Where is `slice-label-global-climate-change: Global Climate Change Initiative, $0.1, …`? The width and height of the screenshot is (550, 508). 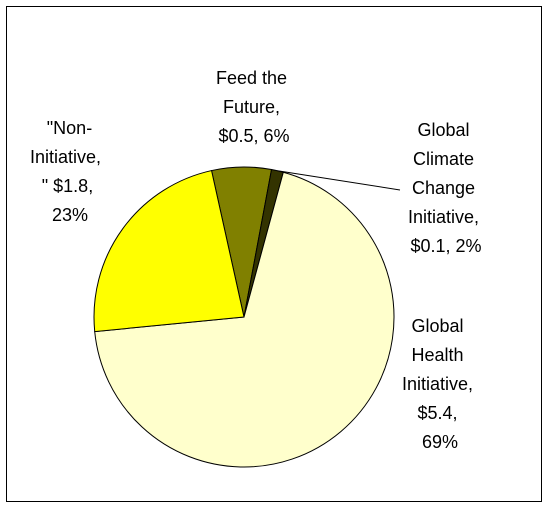
slice-label-global-climate-change: Global Climate Change Initiative, $0.1, … is located at coordinates (446, 188).